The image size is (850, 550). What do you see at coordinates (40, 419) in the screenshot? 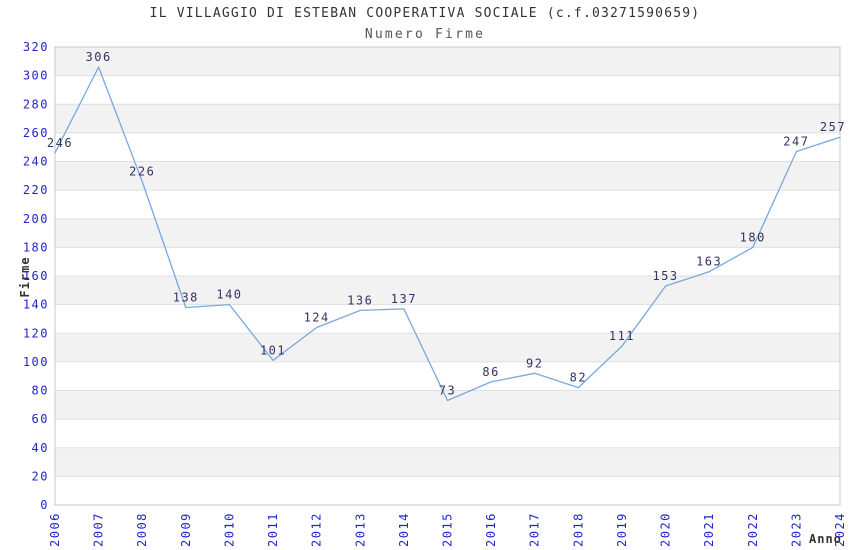
I see `y-tick-label: 60` at bounding box center [40, 419].